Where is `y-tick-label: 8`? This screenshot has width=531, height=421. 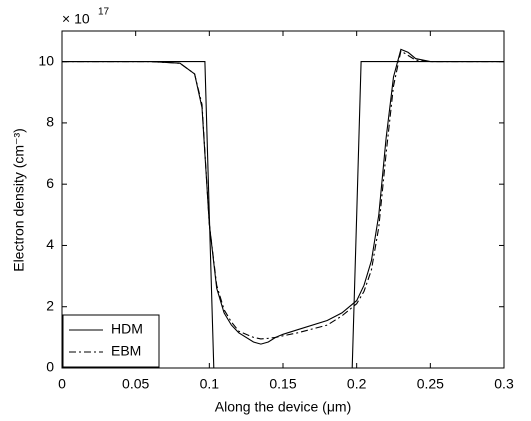
y-tick-label: 8 is located at coordinates (50, 122).